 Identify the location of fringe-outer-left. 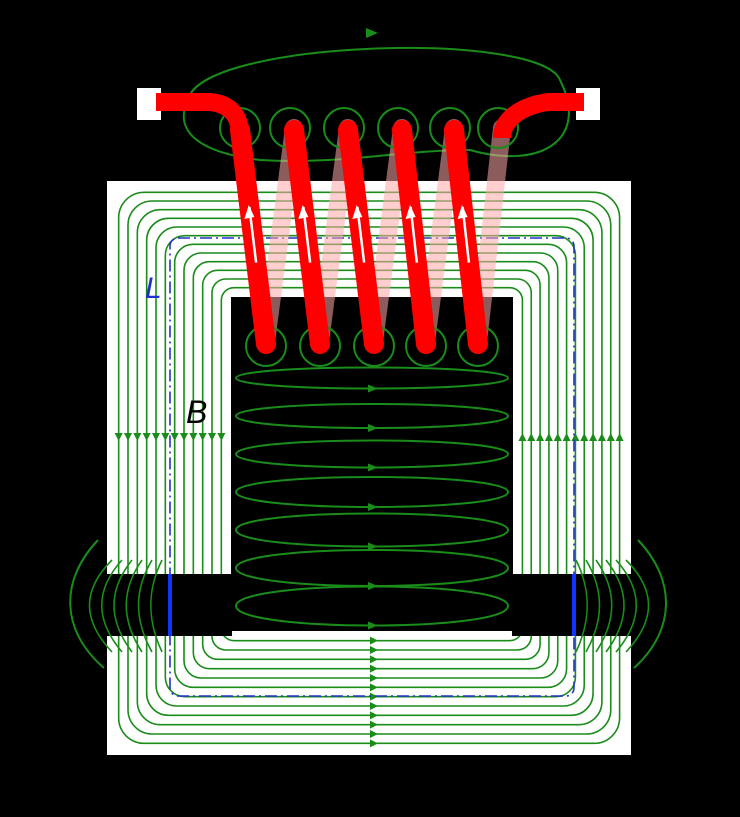
(87, 604).